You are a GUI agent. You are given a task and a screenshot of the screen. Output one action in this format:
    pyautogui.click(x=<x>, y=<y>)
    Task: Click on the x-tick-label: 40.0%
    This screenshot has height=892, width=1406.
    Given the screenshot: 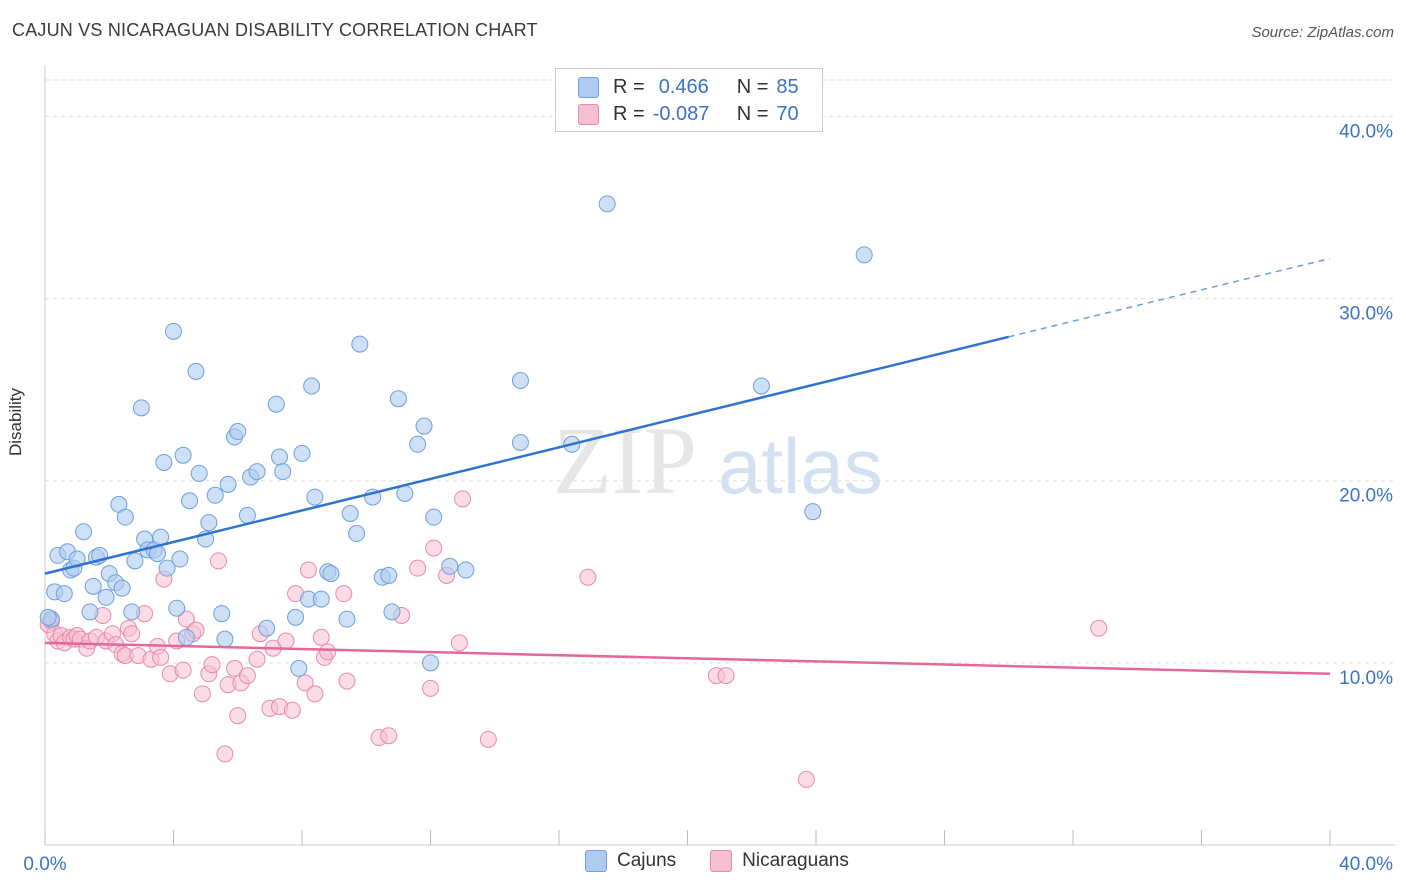 What is the action you would take?
    pyautogui.click(x=1366, y=864)
    